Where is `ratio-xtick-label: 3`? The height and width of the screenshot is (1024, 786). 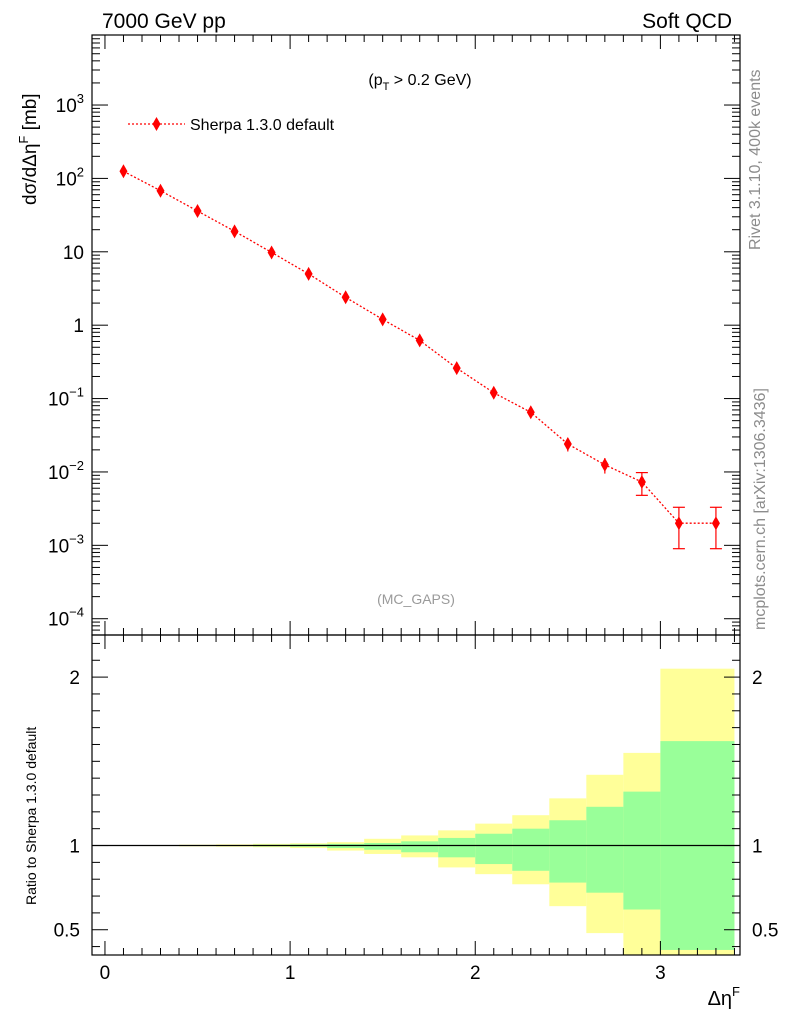
ratio-xtick-label: 3 is located at coordinates (660, 973).